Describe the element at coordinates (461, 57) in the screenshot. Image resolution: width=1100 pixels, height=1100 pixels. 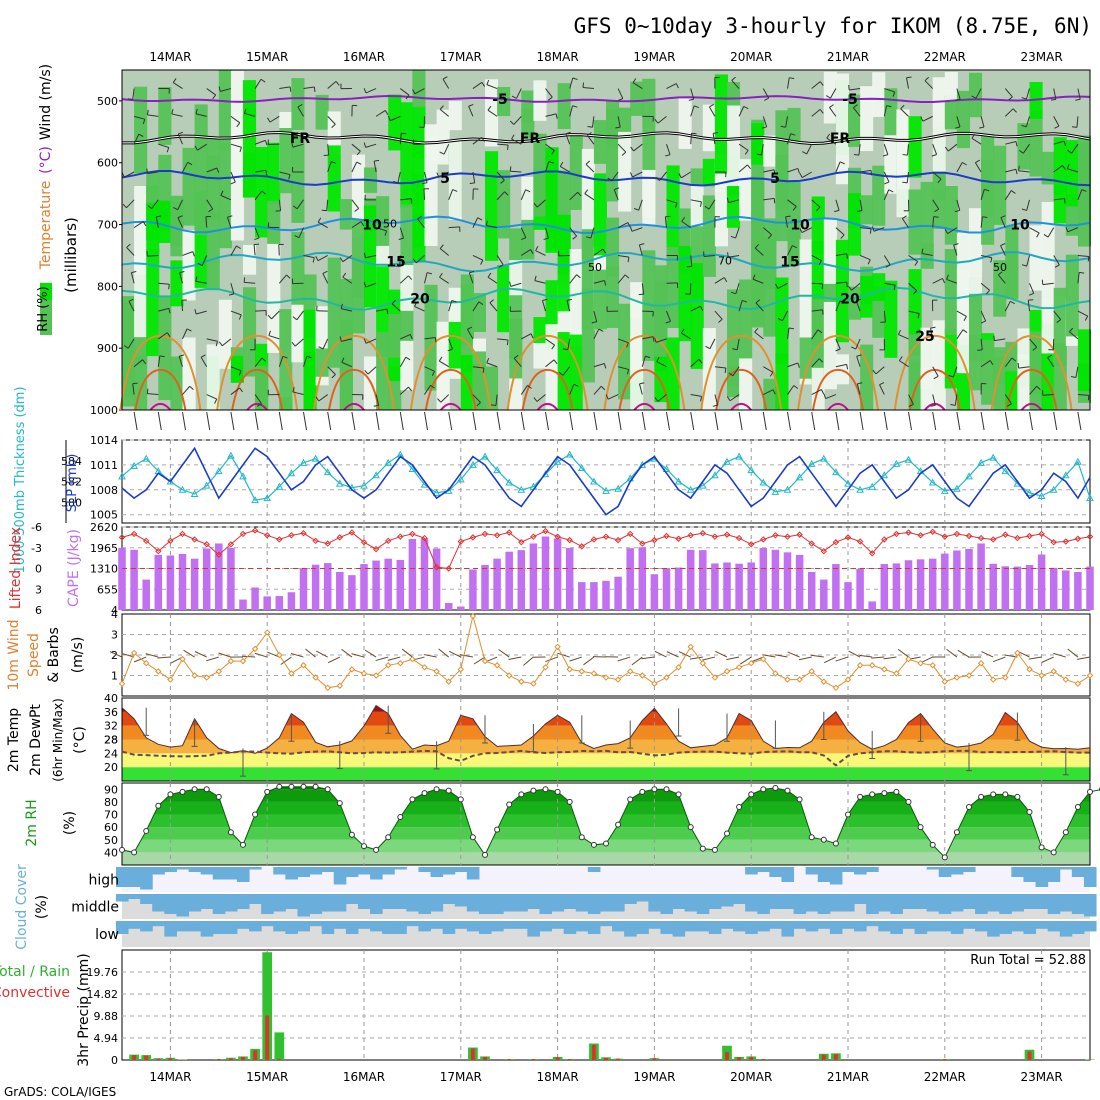
I see `top-date-label: 17MAR` at that location.